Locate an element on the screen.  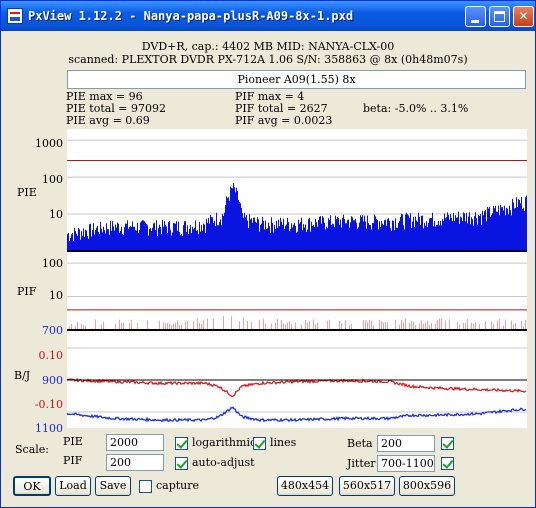
close-button: ✕ is located at coordinates (523, 16).